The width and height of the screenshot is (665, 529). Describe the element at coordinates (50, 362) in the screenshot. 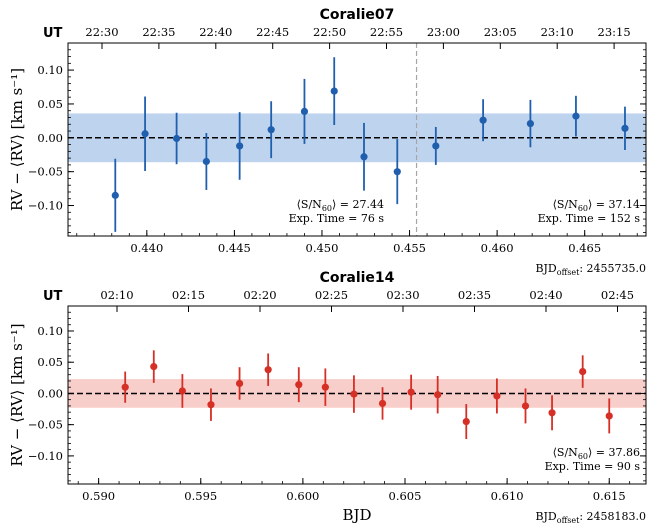

I see `y-tick-label: 0.05` at that location.